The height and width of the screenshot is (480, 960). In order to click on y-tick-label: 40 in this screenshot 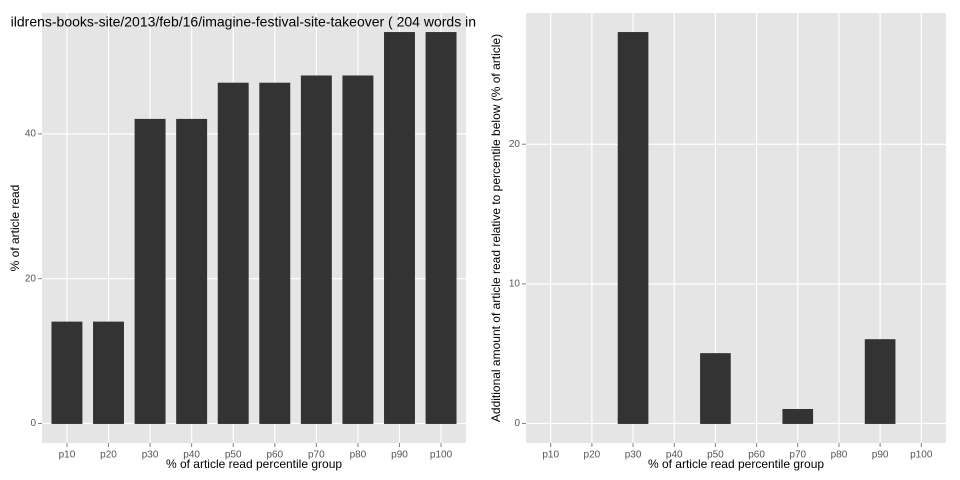, I will do `click(31, 134)`.